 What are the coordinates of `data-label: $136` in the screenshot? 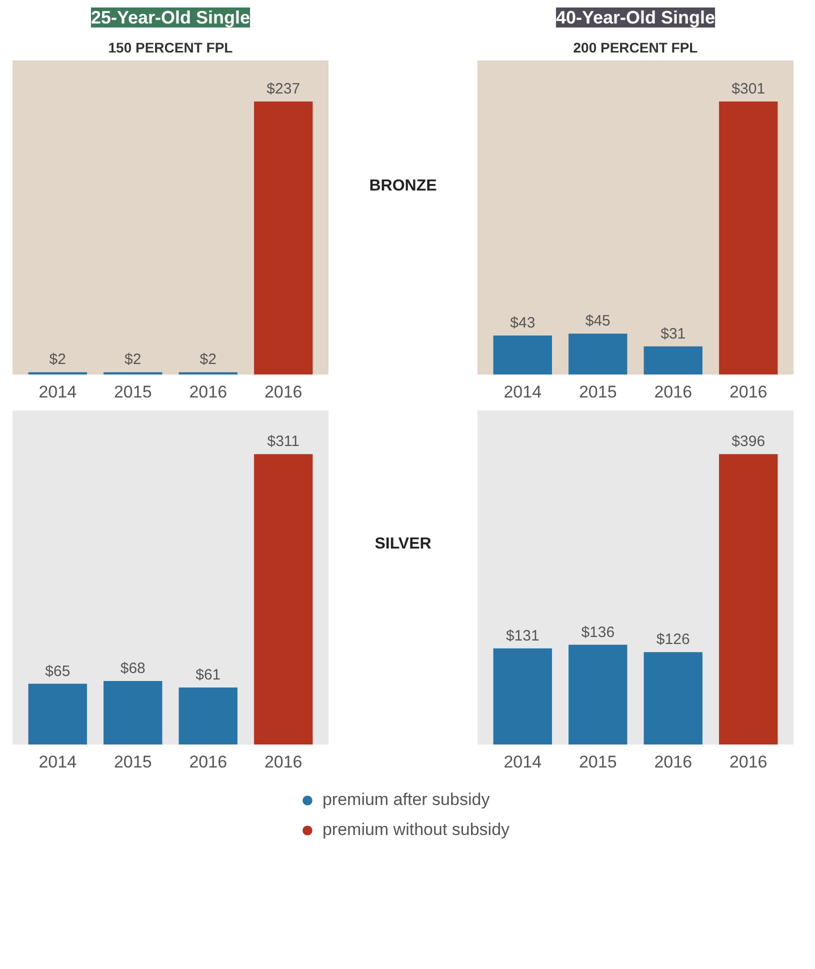 It's located at (598, 632).